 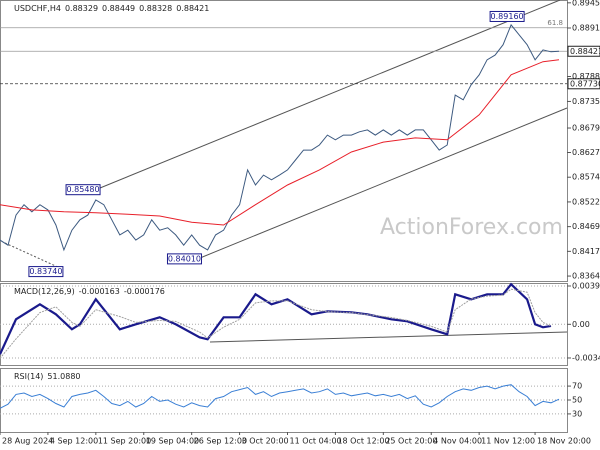 I want to click on x-tick-label: 19 Sep 04:00, so click(x=172, y=441).